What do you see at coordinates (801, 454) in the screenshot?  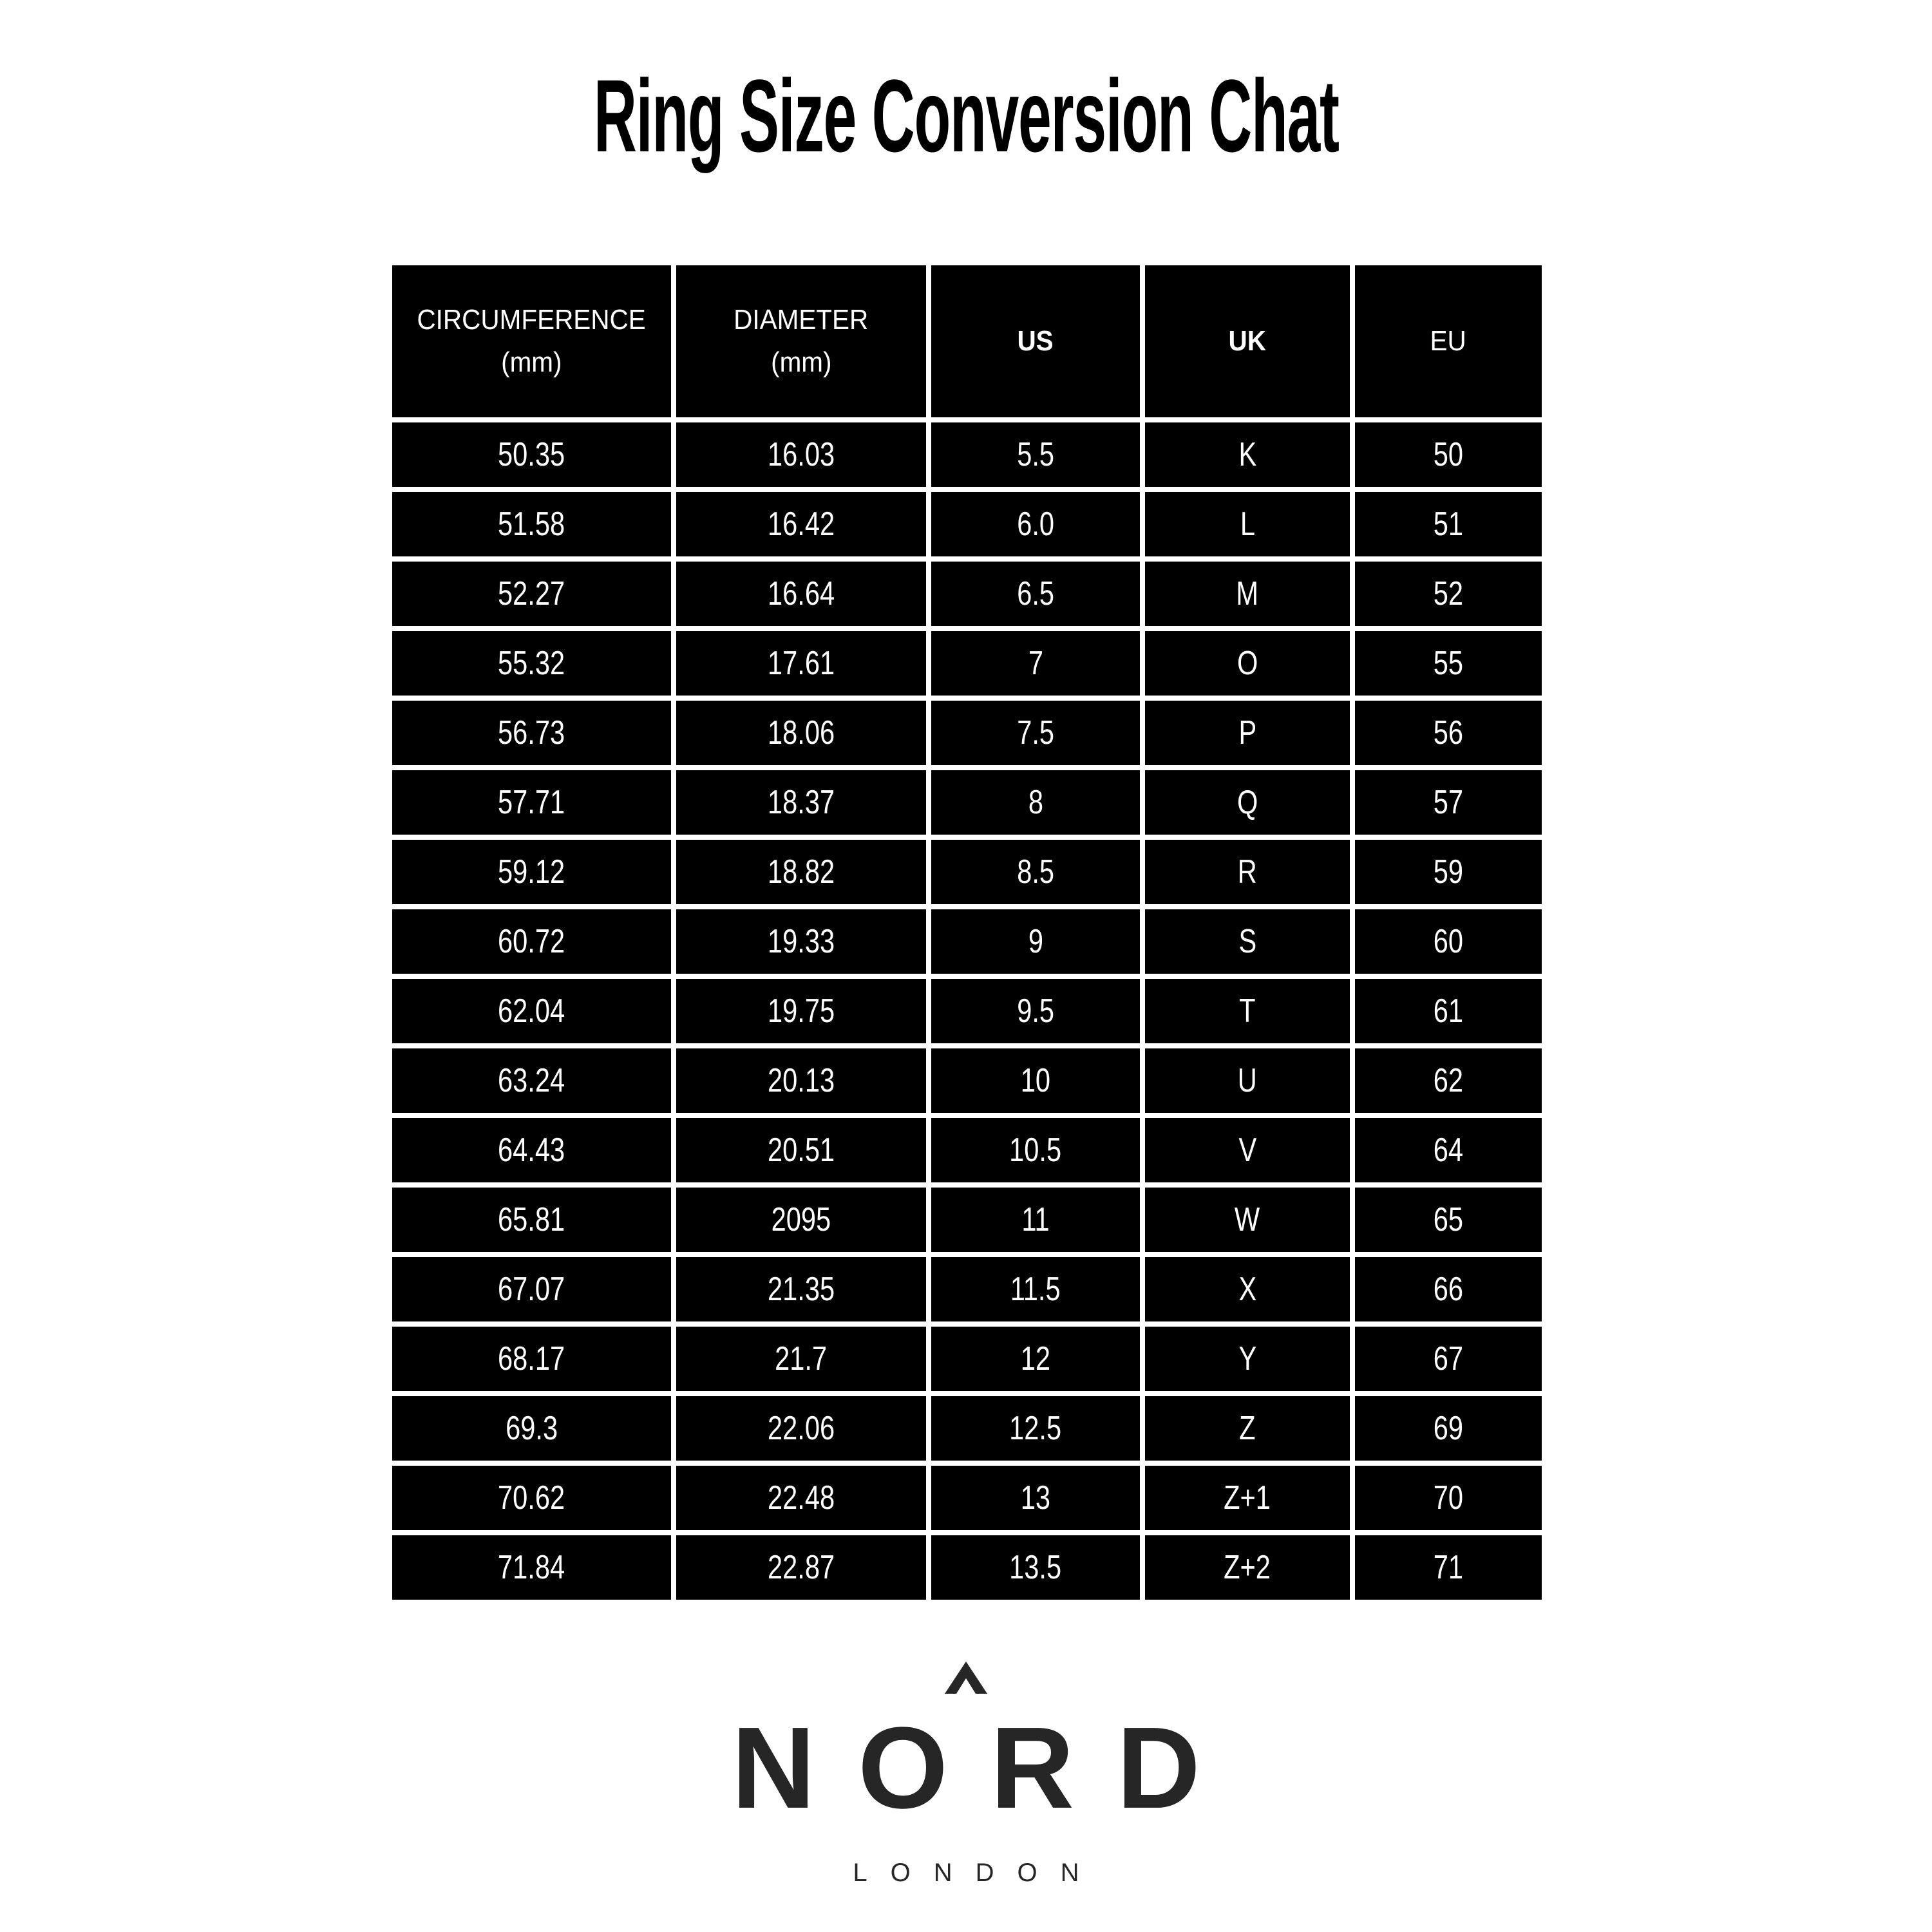 I see `table-cell: 16.03` at bounding box center [801, 454].